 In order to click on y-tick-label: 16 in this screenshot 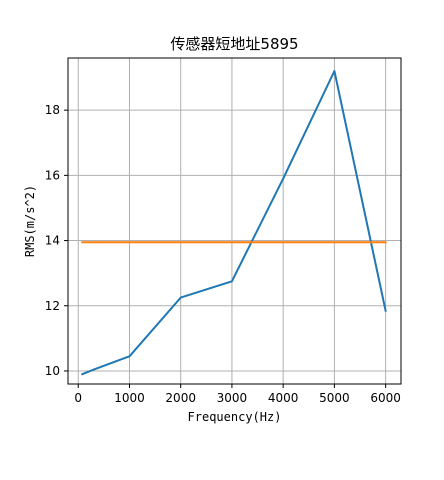, I will do `click(52, 175)`.